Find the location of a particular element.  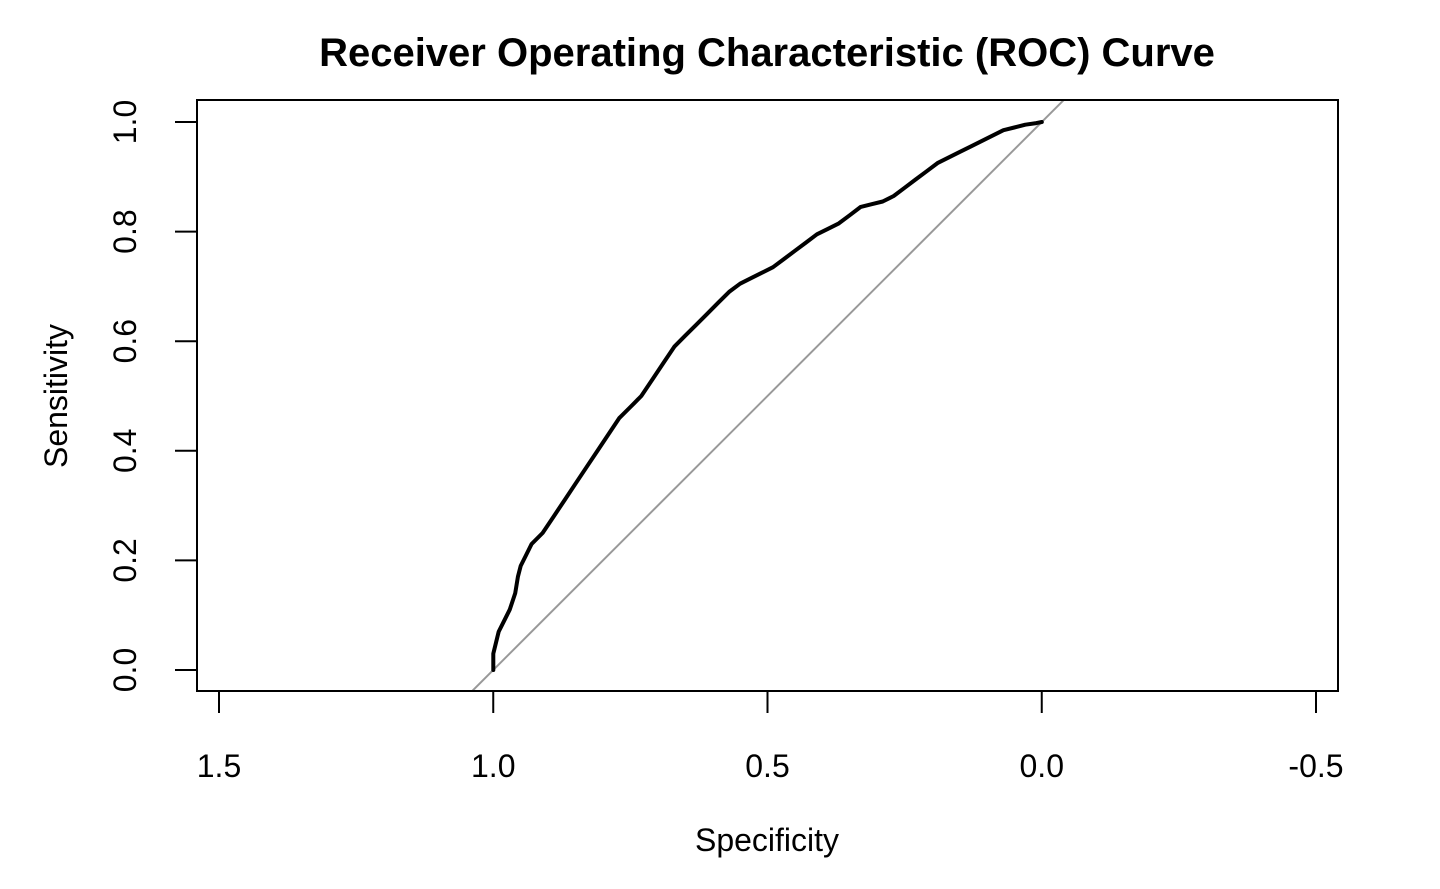

x-tick-label: 0.5 is located at coordinates (767, 766).